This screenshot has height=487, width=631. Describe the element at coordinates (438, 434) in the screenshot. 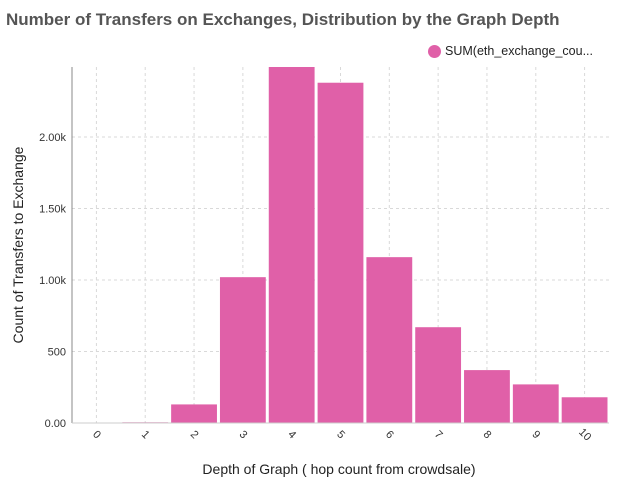

I see `x-tick-label: 7` at that location.